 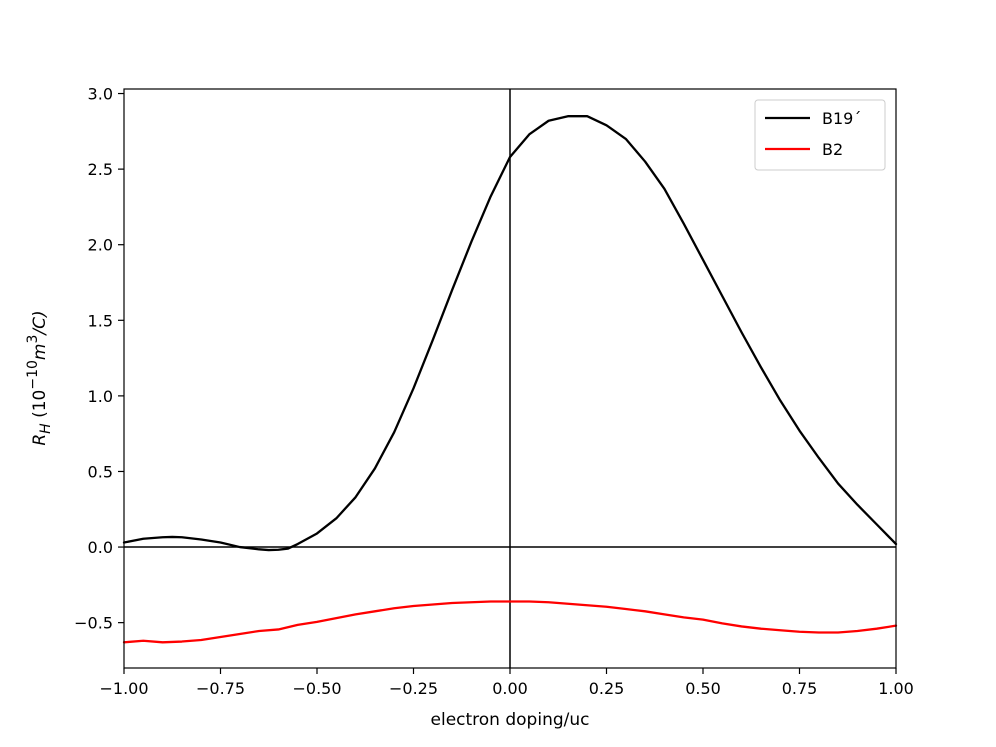 I want to click on x-tick-label: 0.50, so click(x=703, y=688).